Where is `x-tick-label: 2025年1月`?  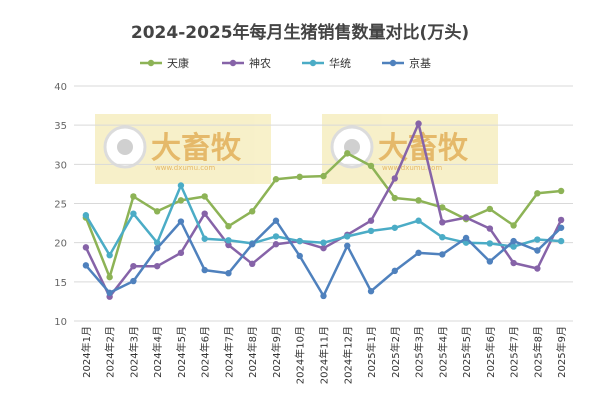
x-tick-label: 2025年1月 is located at coordinates (371, 352).